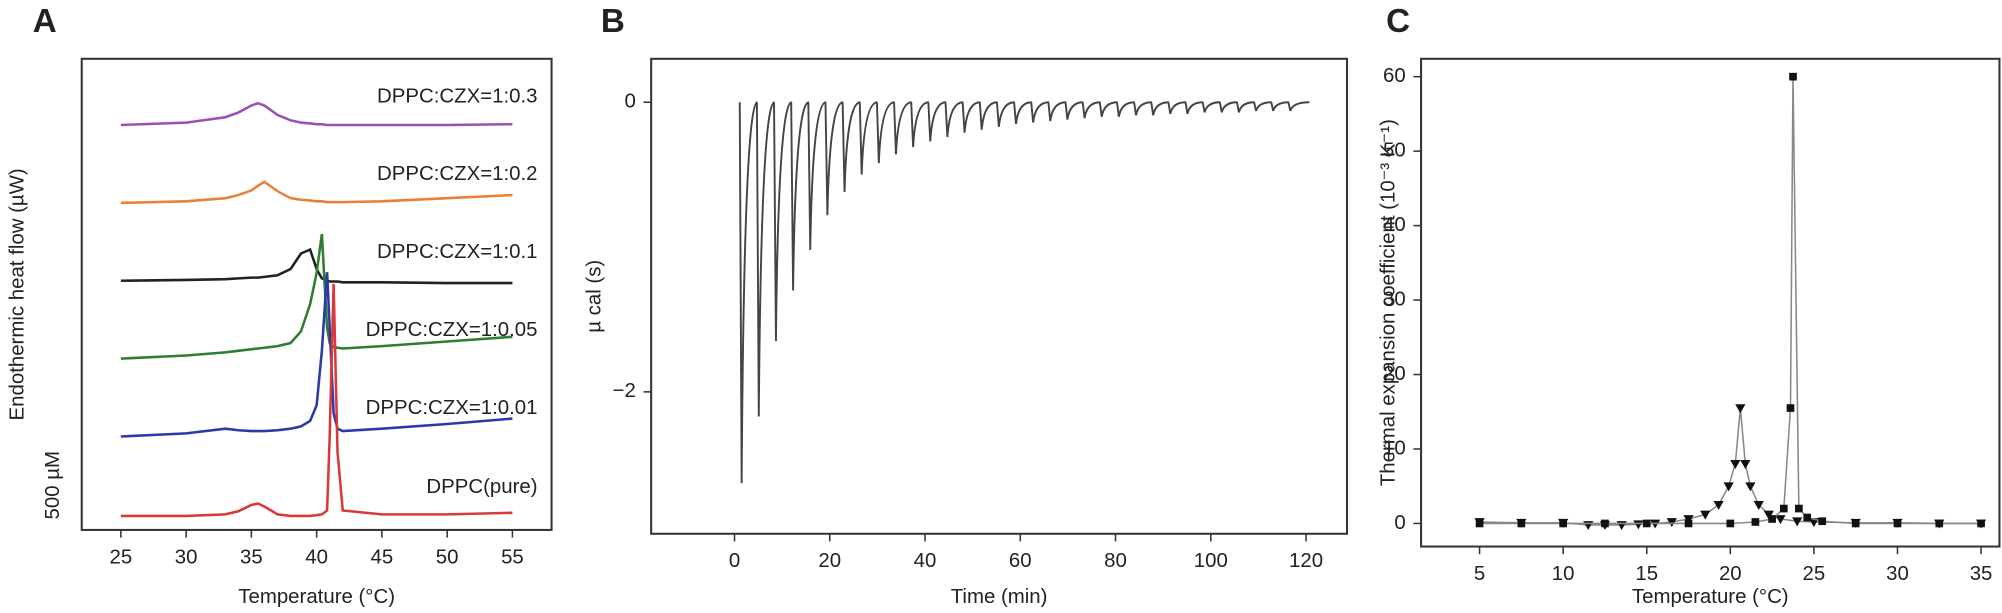 This screenshot has height=613, width=2002. Describe the element at coordinates (457, 252) in the screenshot. I see `series-label: DPPC:CZX=1:0.1` at that location.